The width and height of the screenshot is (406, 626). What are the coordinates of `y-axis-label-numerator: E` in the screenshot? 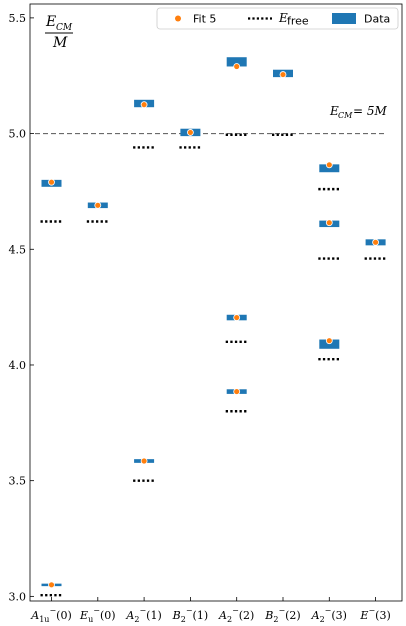 It's located at (50, 22).